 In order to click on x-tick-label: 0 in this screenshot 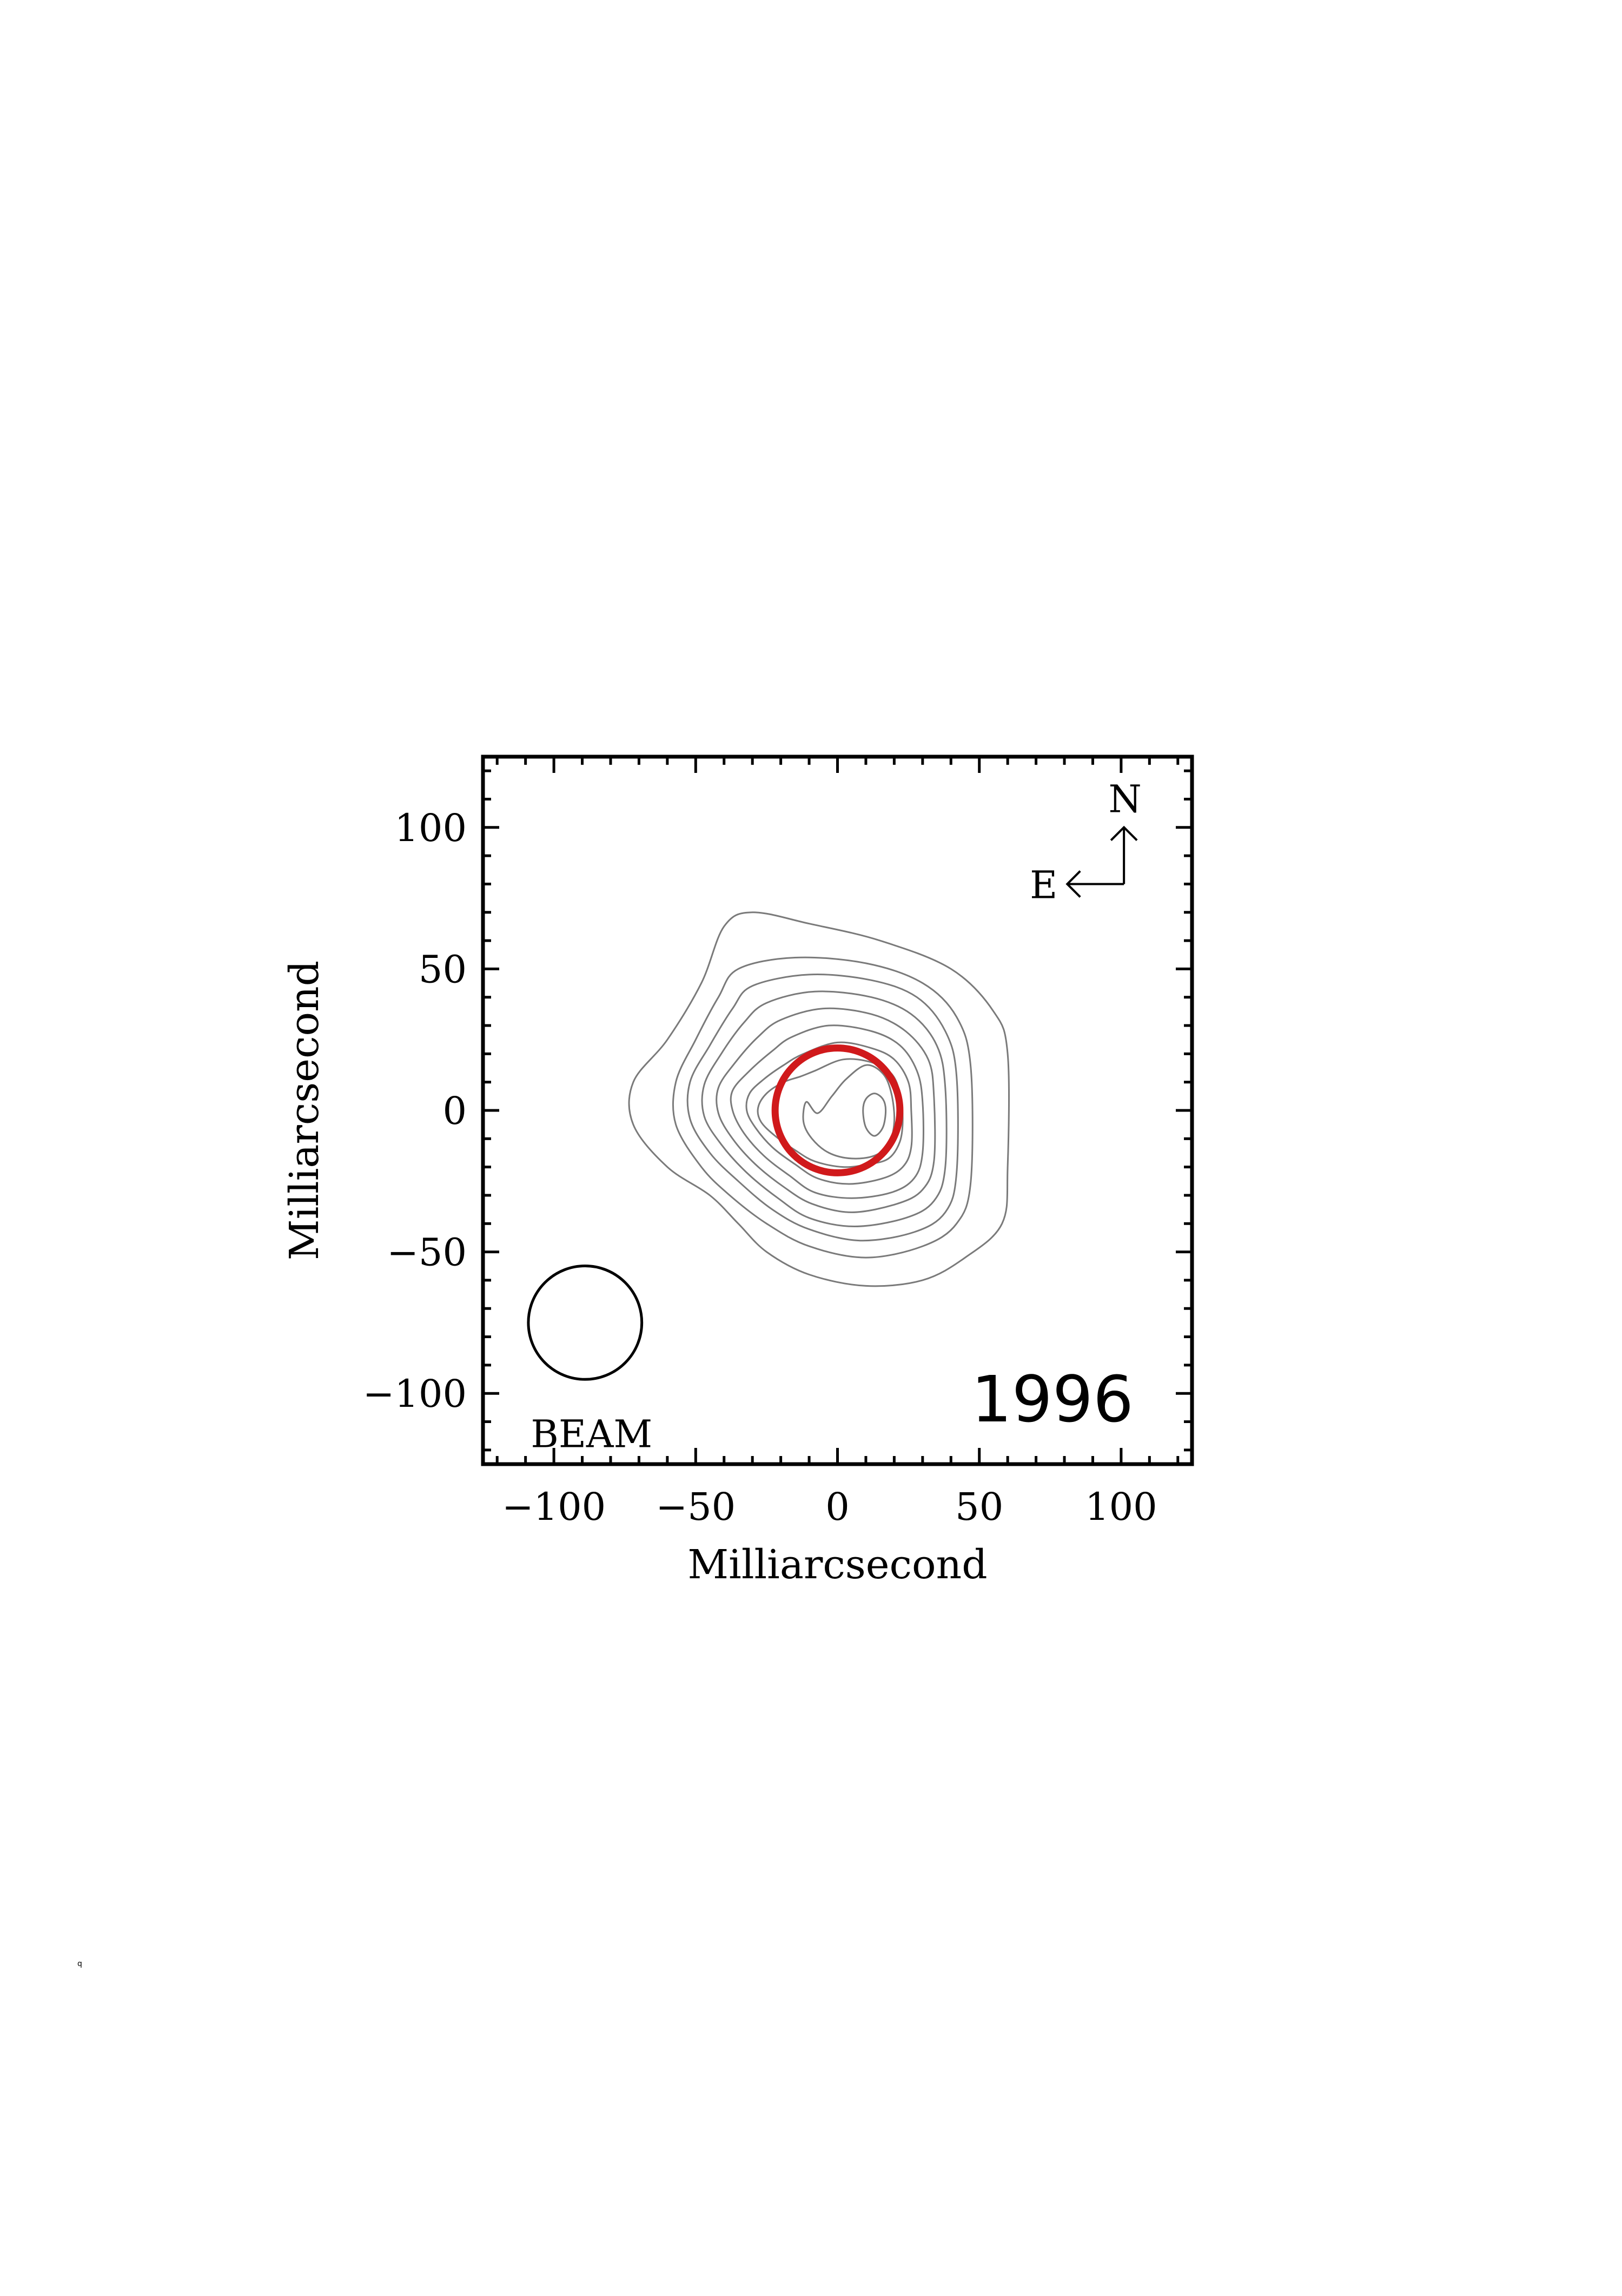, I will do `click(837, 1507)`.